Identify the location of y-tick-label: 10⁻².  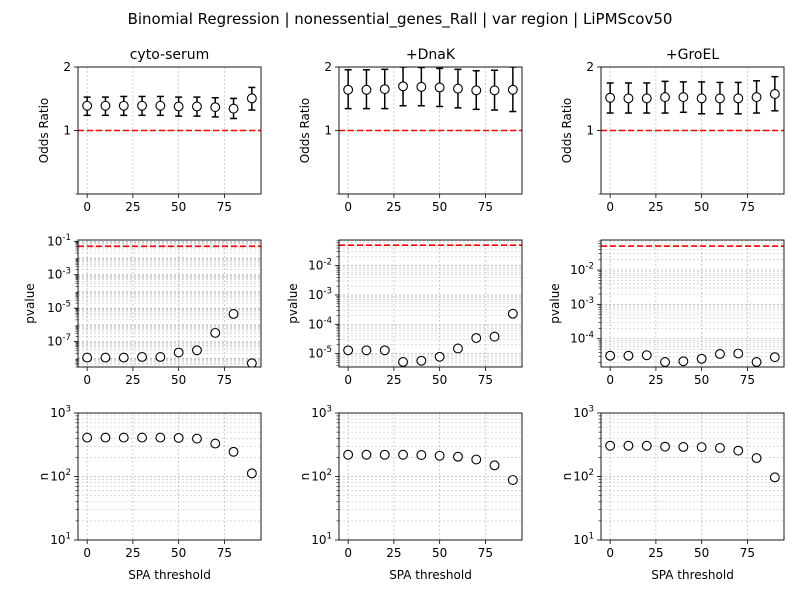
(582, 269).